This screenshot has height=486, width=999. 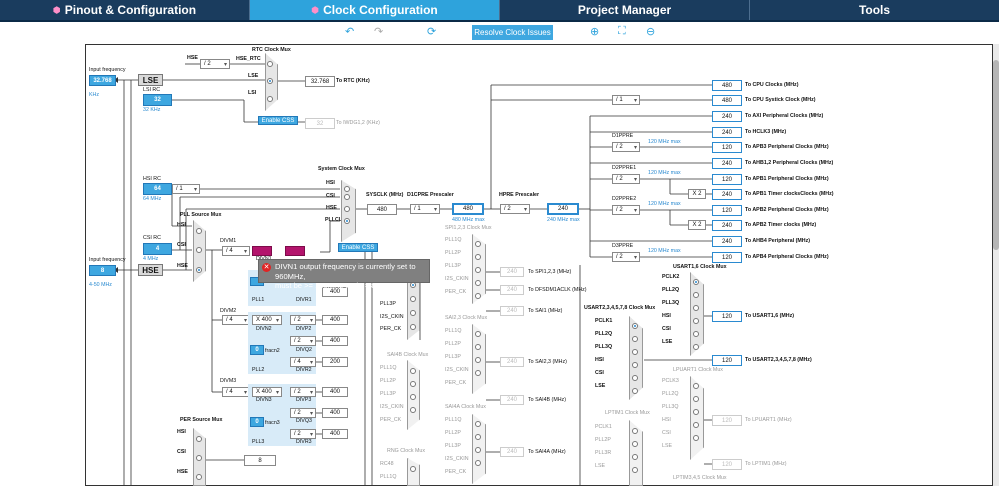 What do you see at coordinates (727, 194) in the screenshot?
I see `apb1-timer-value: 240` at bounding box center [727, 194].